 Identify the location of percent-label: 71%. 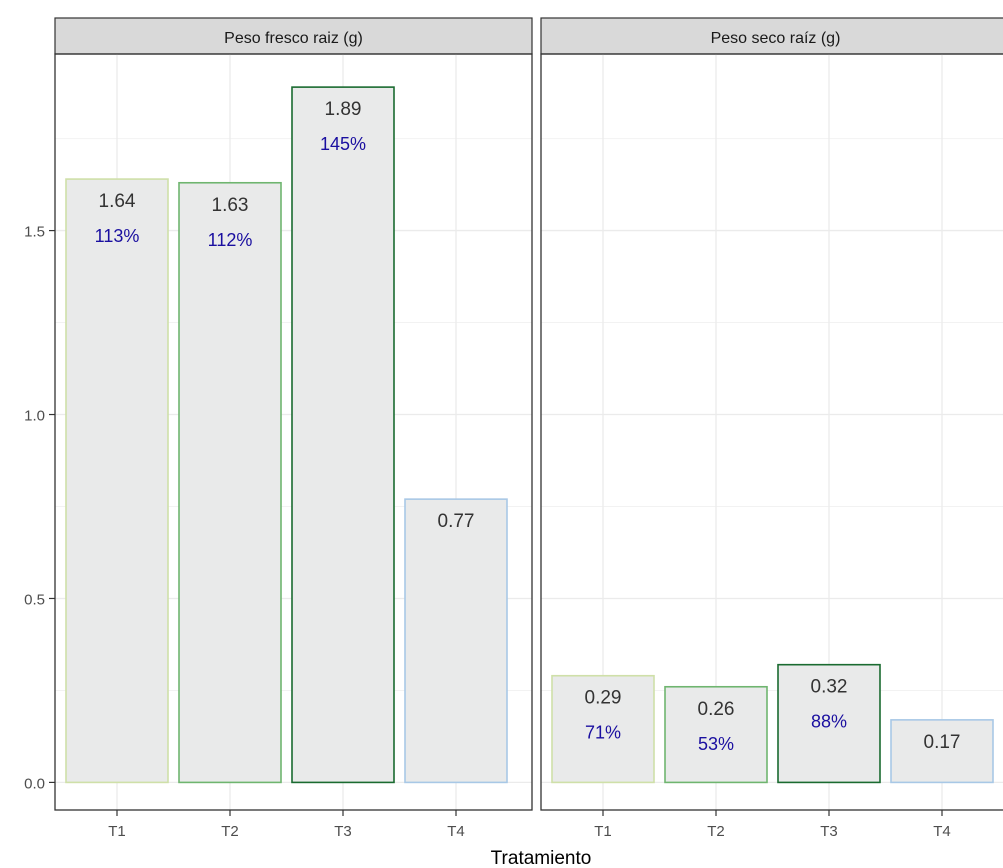
(603, 733).